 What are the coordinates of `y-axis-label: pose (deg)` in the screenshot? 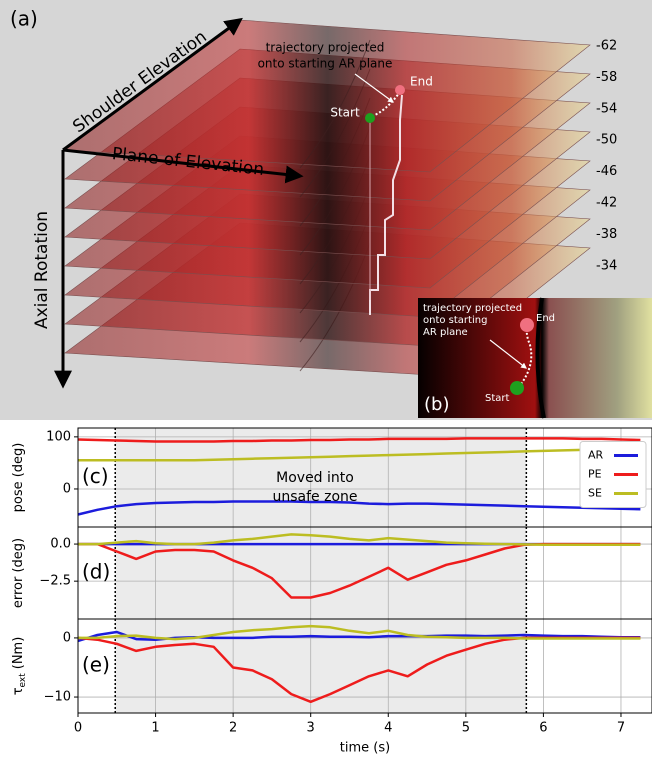 It's located at (18, 478).